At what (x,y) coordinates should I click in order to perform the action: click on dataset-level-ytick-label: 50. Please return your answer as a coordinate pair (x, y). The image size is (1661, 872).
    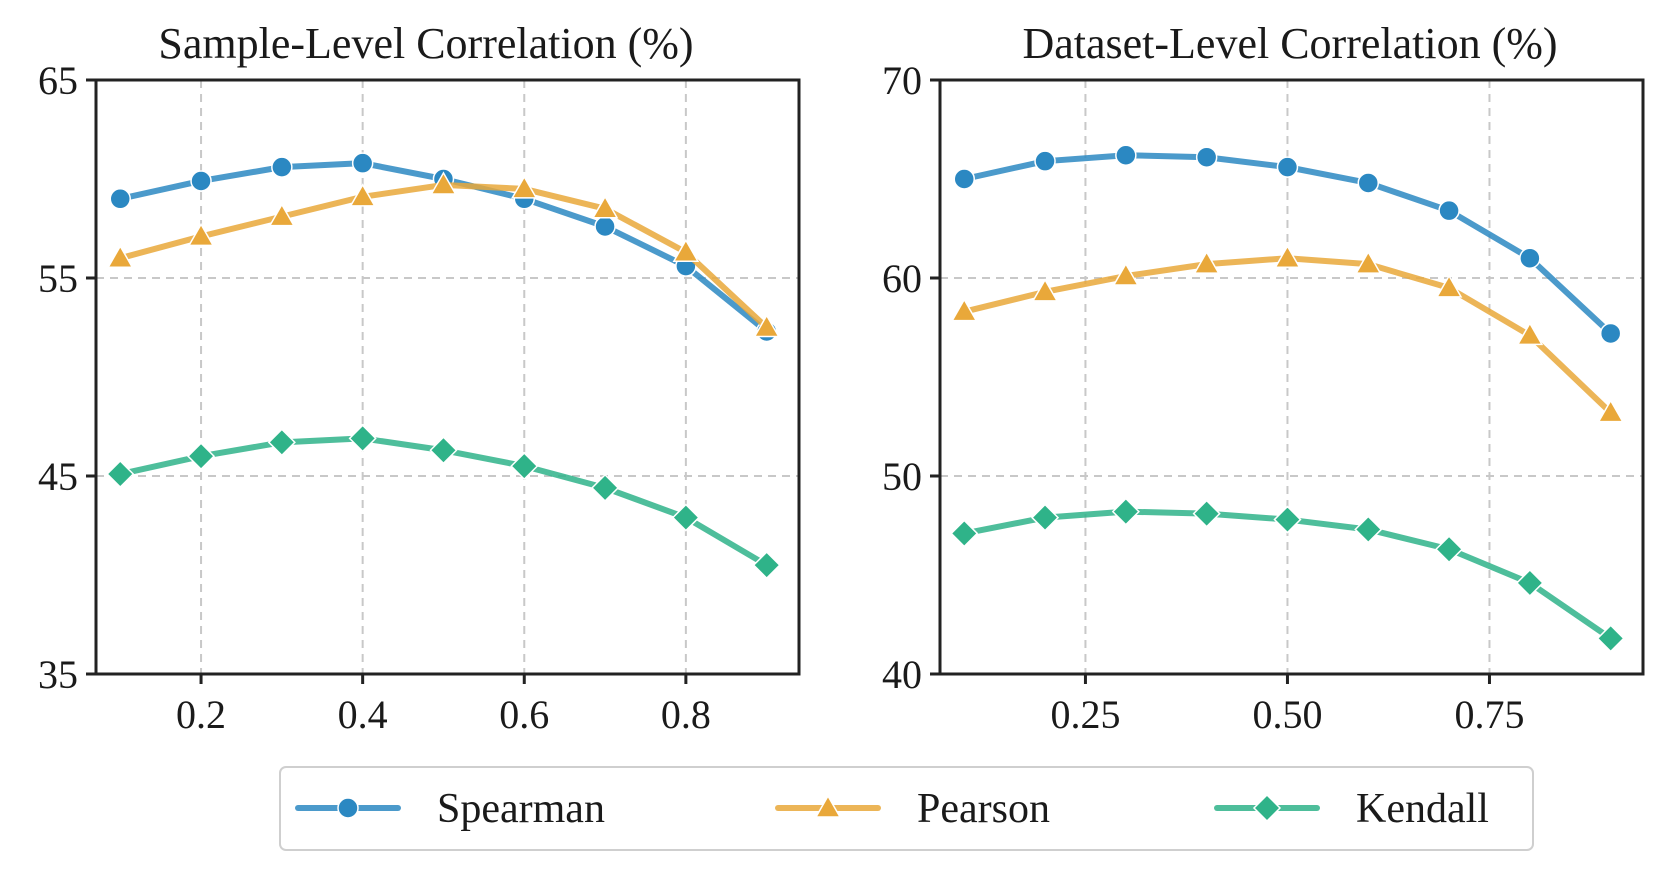
    Looking at the image, I should click on (902, 476).